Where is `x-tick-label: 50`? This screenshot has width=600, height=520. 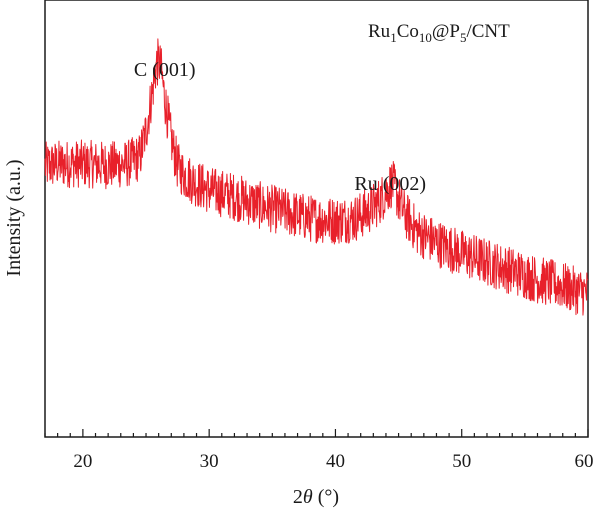 x-tick-label: 50 is located at coordinates (461, 461).